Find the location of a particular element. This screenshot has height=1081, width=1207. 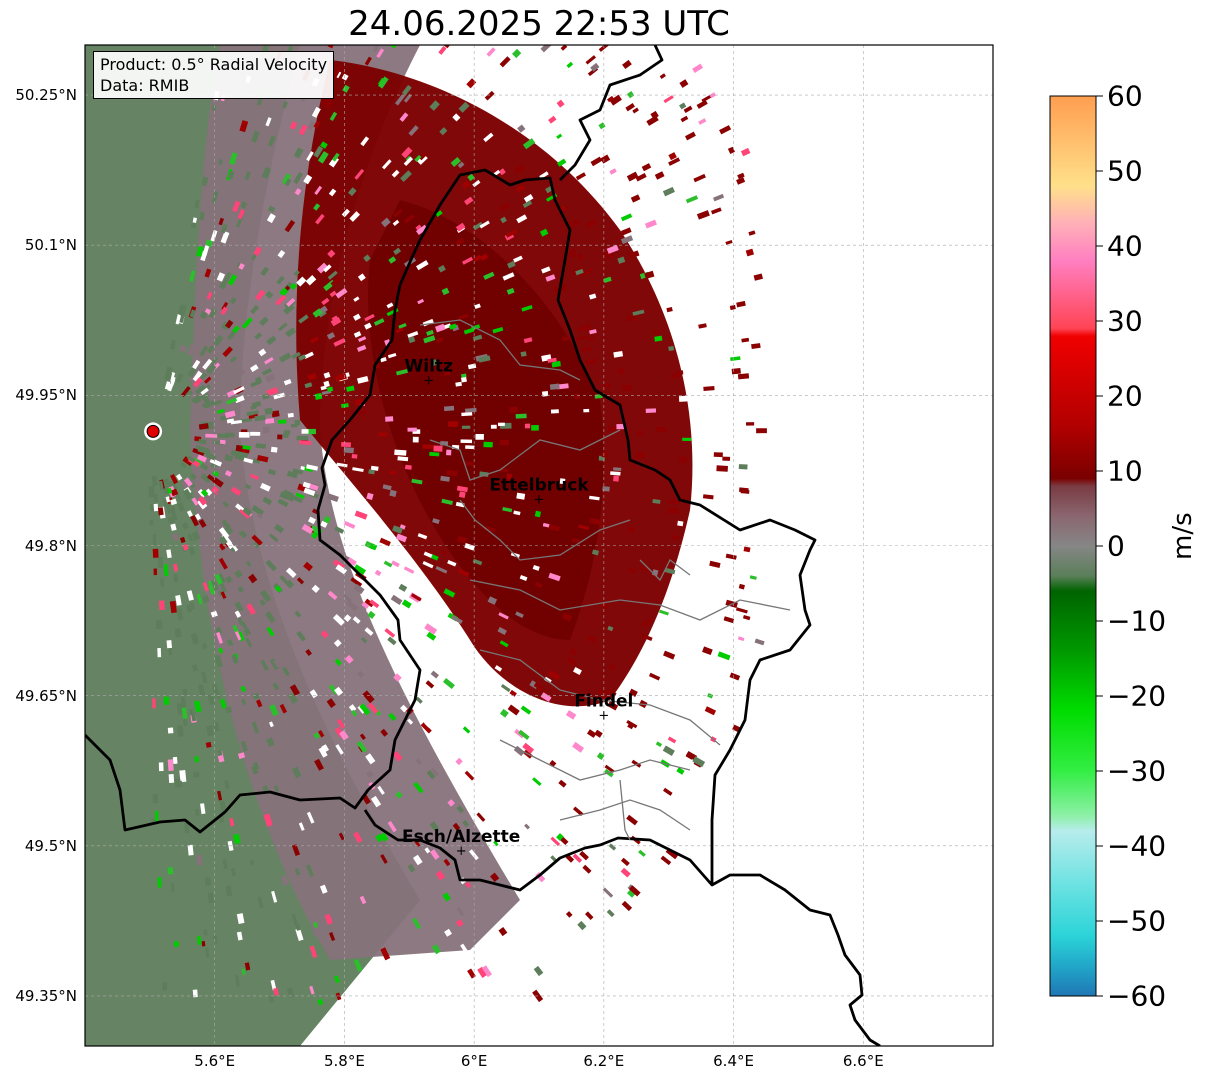

colorbar-tick-label: −20 is located at coordinates (1137, 696).